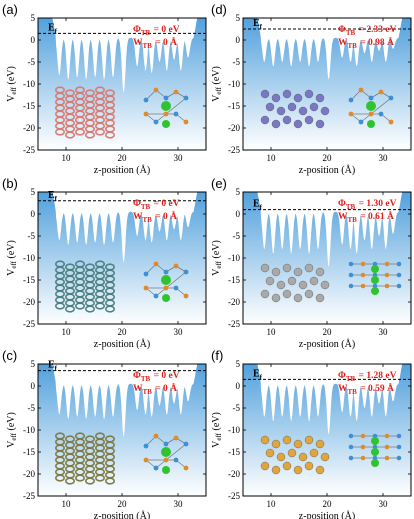 The height and width of the screenshot is (519, 414). I want to click on bond, so click(176, 280).